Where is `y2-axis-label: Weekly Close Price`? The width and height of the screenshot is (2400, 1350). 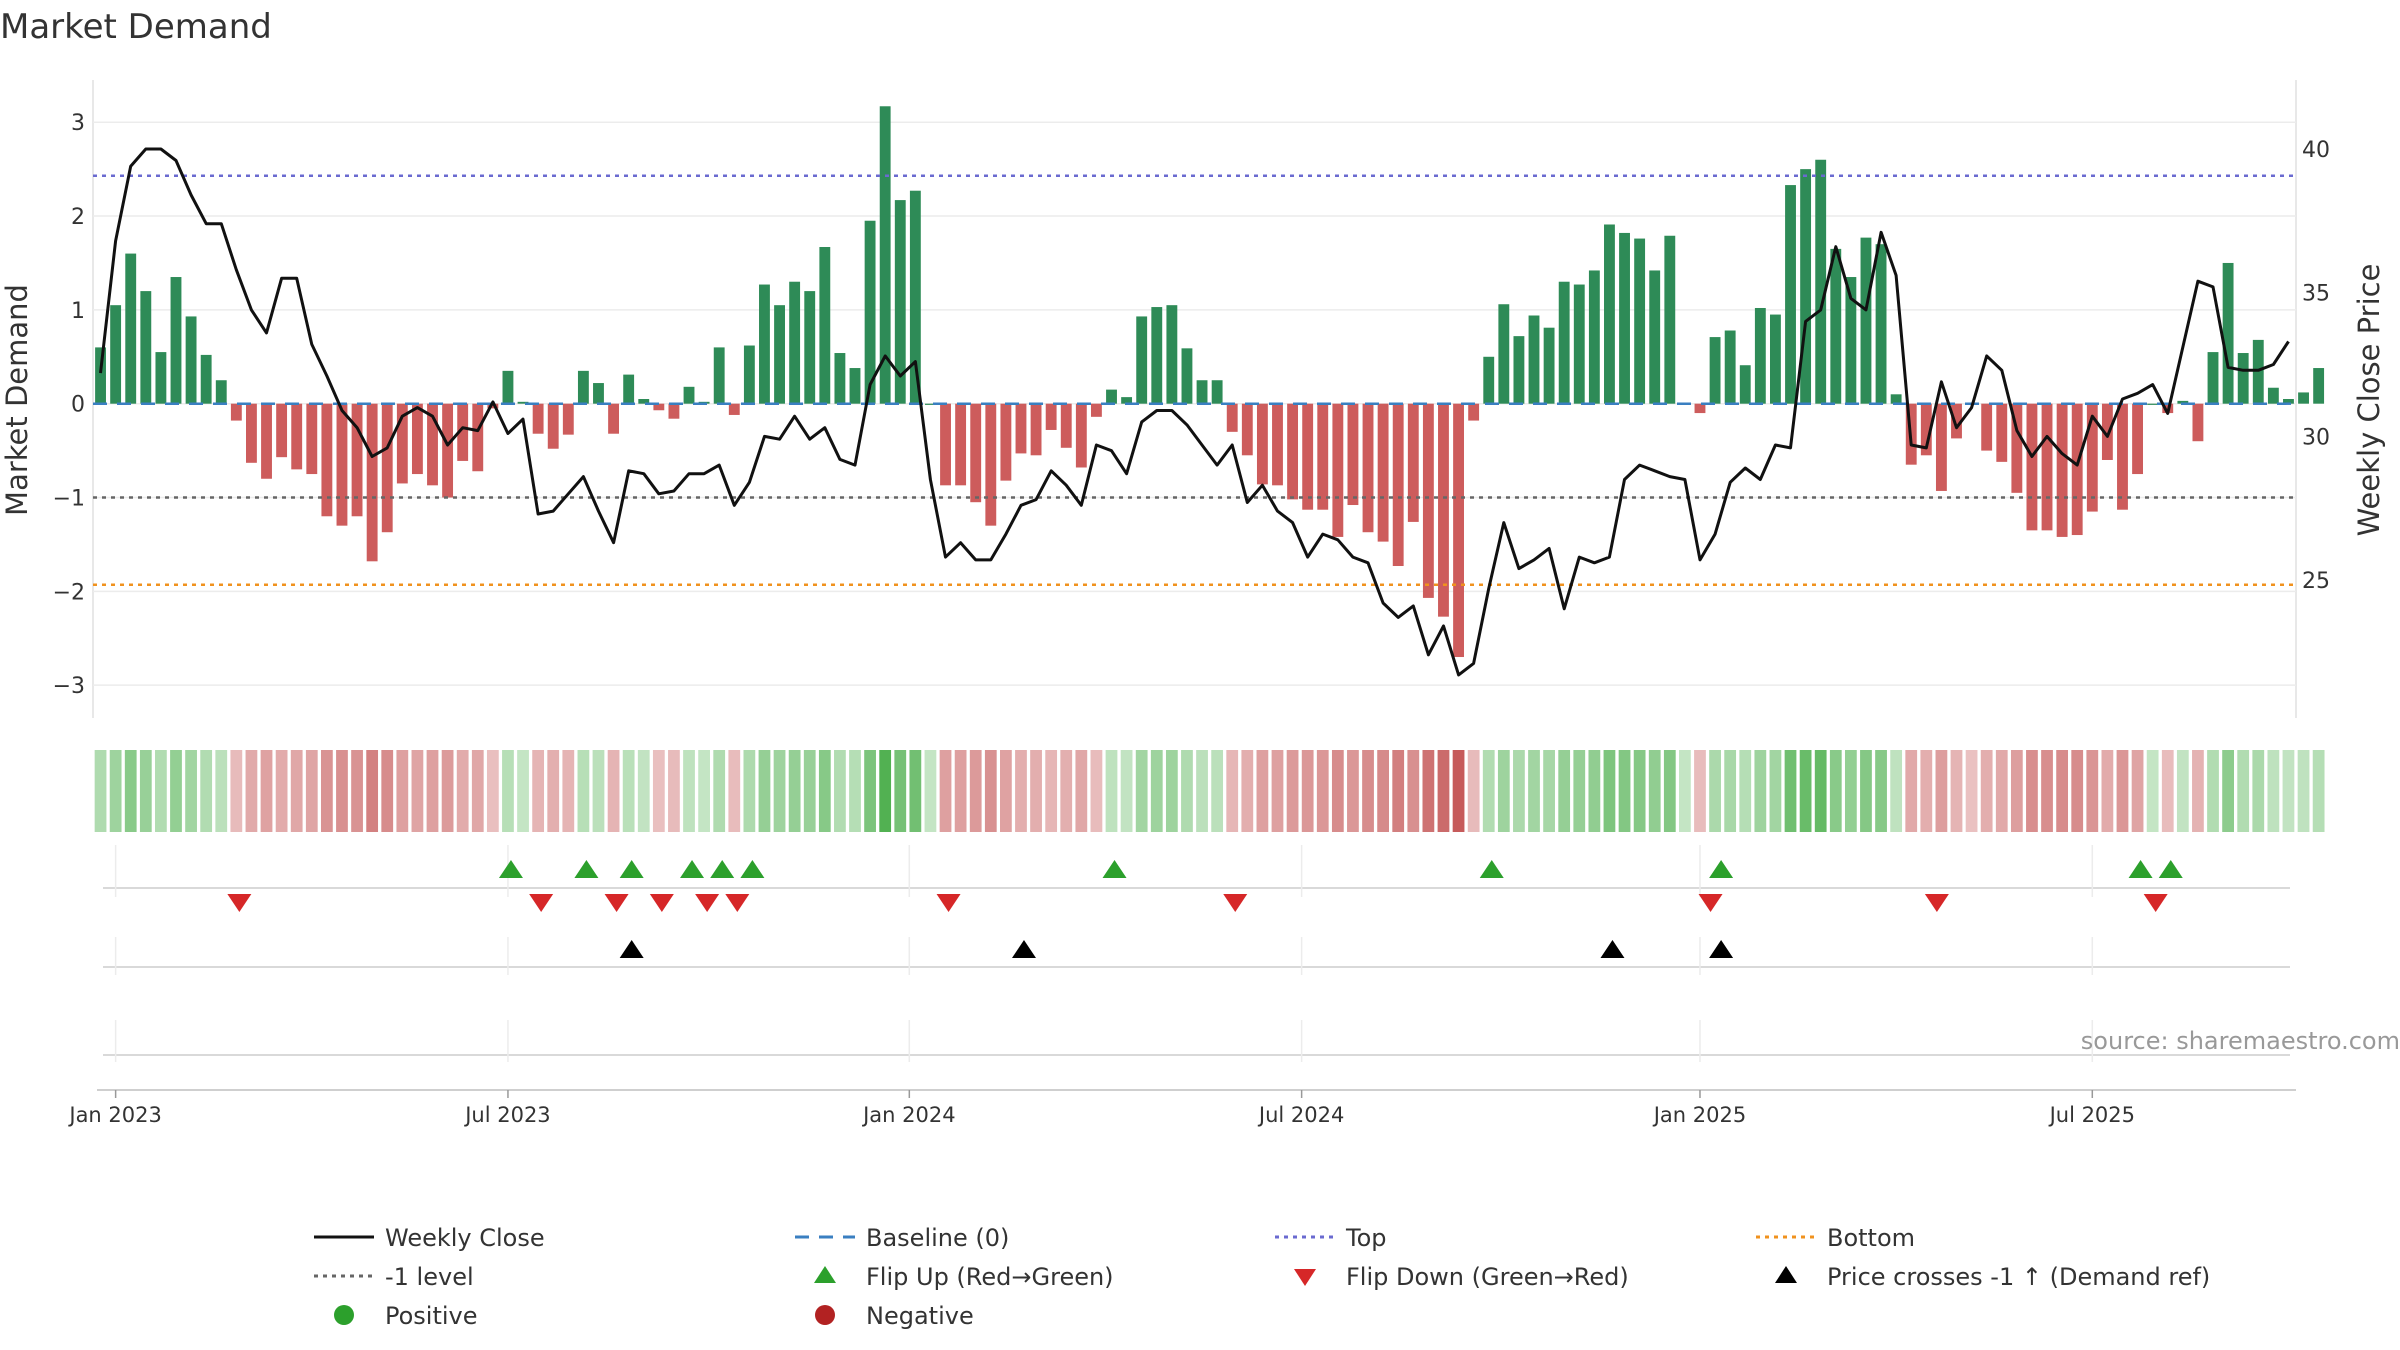
y2-axis-label: Weekly Close Price is located at coordinates (2369, 400).